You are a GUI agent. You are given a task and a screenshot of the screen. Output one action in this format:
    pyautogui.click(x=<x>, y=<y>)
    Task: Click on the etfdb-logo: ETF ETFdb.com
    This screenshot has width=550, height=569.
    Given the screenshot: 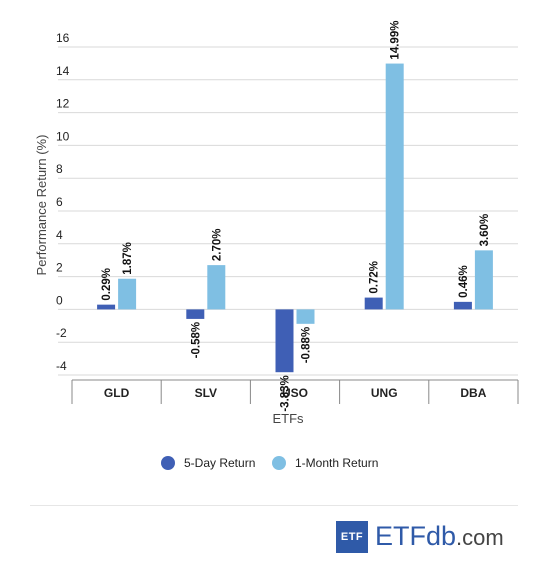 What is the action you would take?
    pyautogui.click(x=420, y=537)
    